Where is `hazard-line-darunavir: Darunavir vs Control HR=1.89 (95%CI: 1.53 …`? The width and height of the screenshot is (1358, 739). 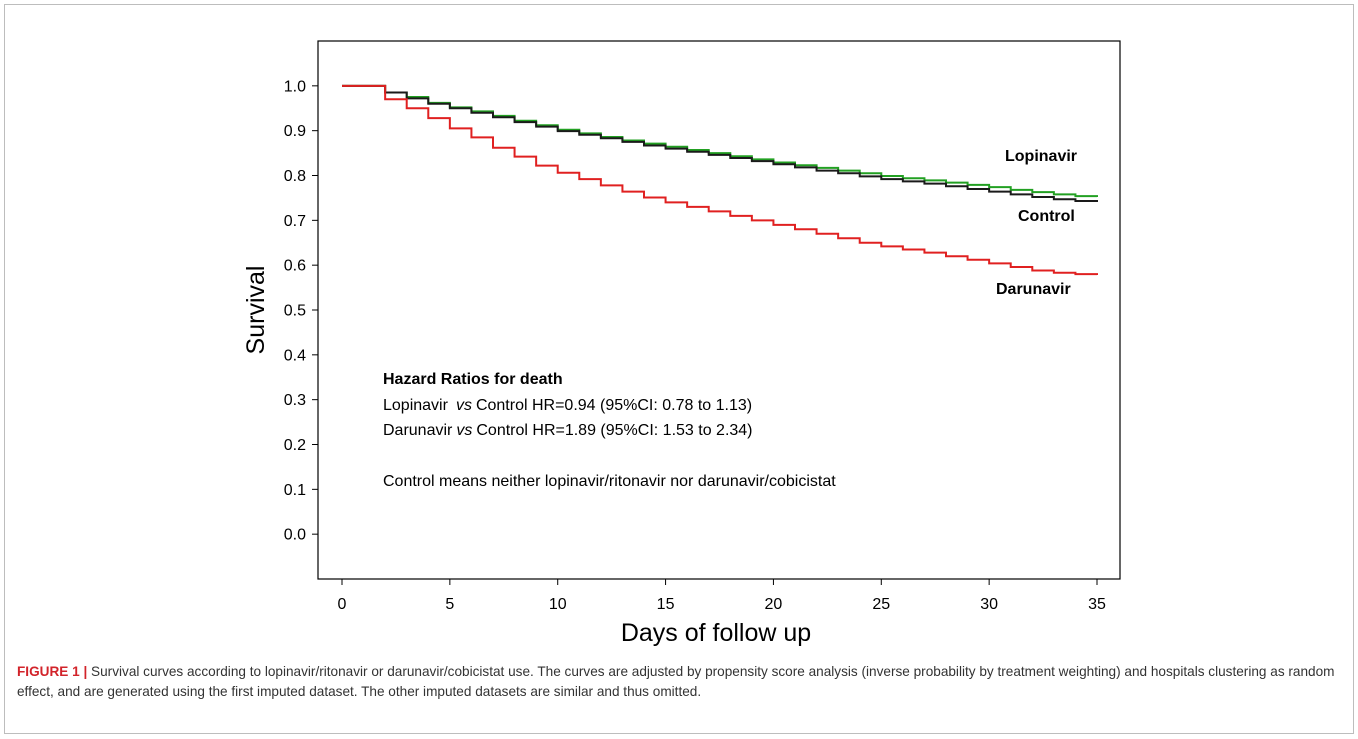
hazard-line-darunavir: Darunavir vs Control HR=1.89 (95%CI: 1.53 … is located at coordinates (568, 430).